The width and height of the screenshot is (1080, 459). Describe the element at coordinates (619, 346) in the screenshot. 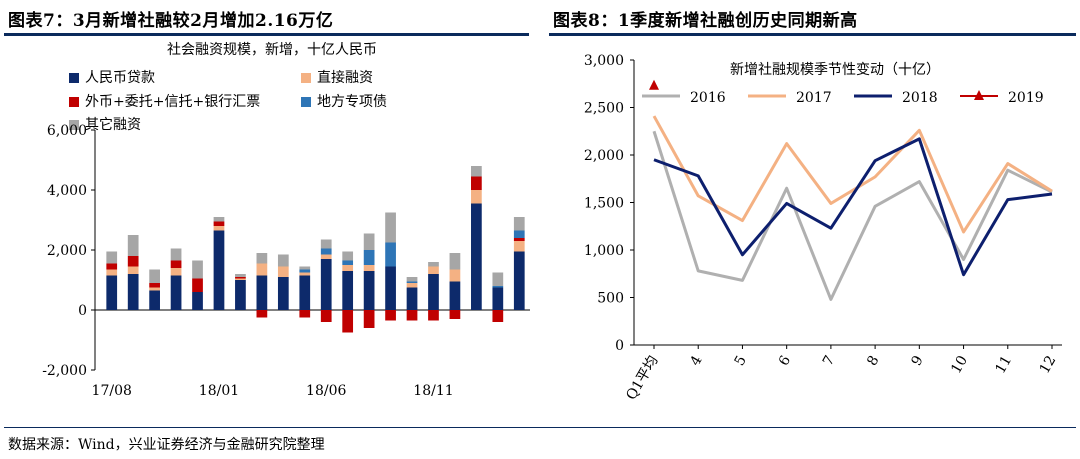

I see `right-y-tick-label: 0` at that location.